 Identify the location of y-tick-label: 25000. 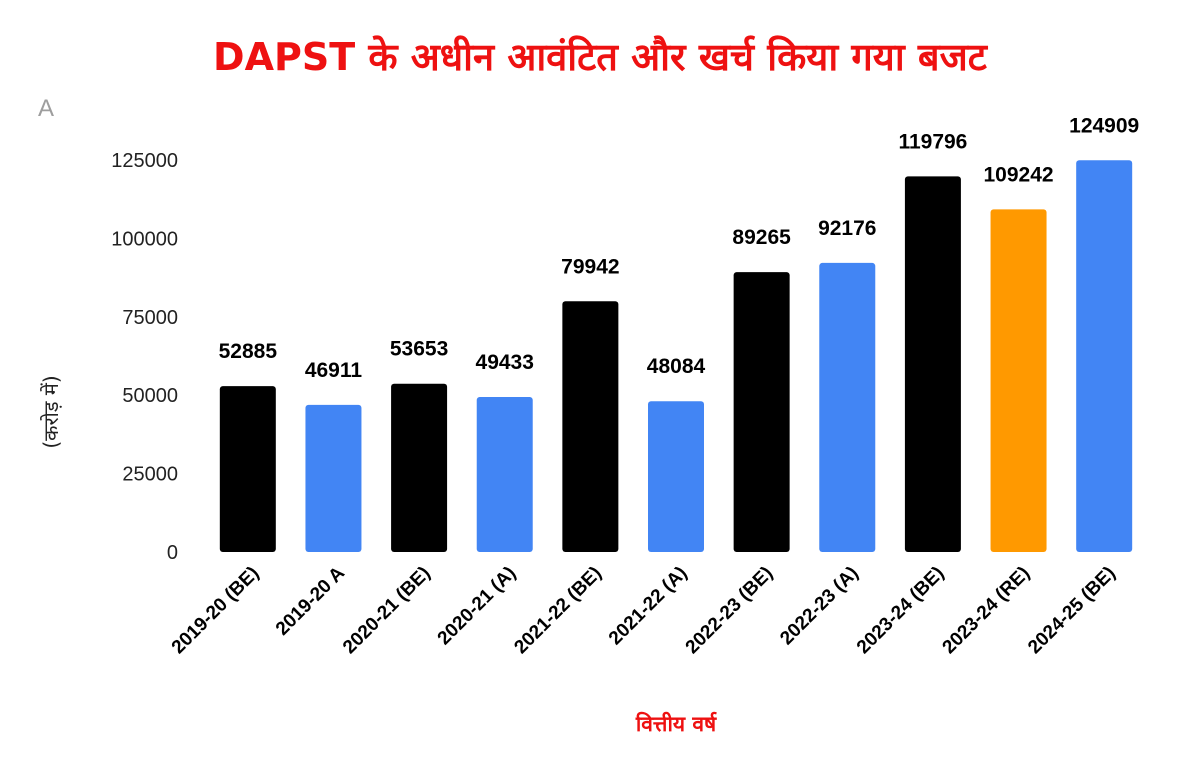
(150, 475).